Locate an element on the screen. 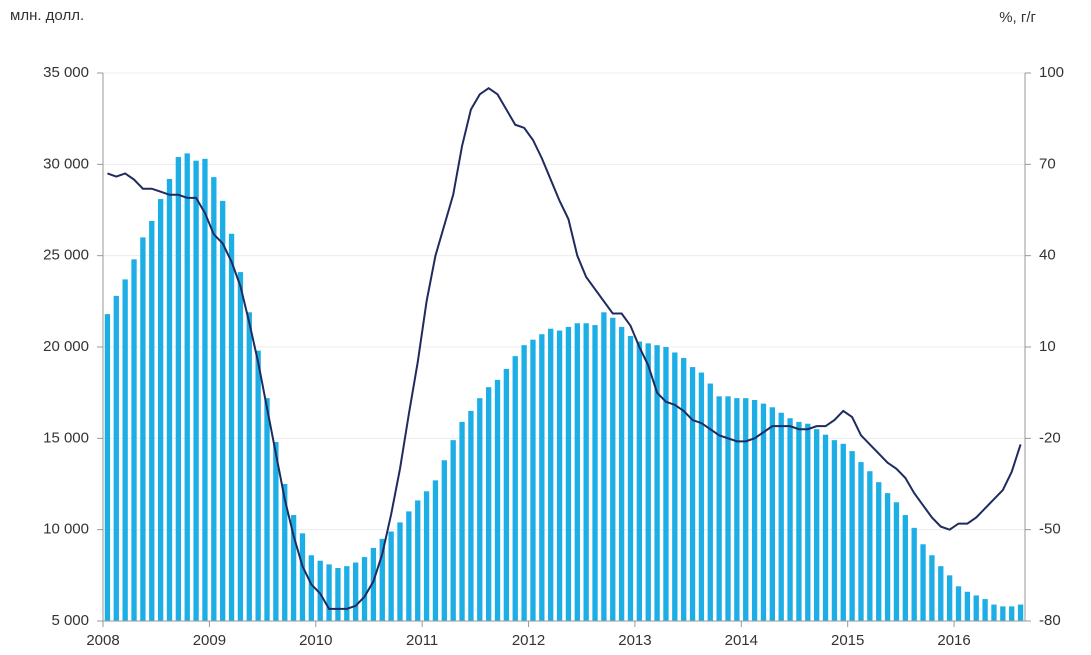 The image size is (1091, 655). y2-axis-label: %, г/г is located at coordinates (1017, 17).